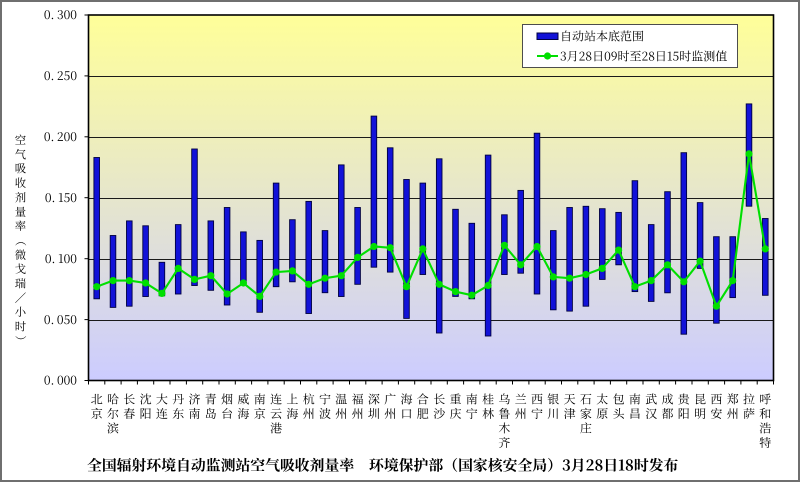 The height and width of the screenshot is (487, 800). Describe the element at coordinates (586, 428) in the screenshot. I see `svg-text: 庄` at that location.